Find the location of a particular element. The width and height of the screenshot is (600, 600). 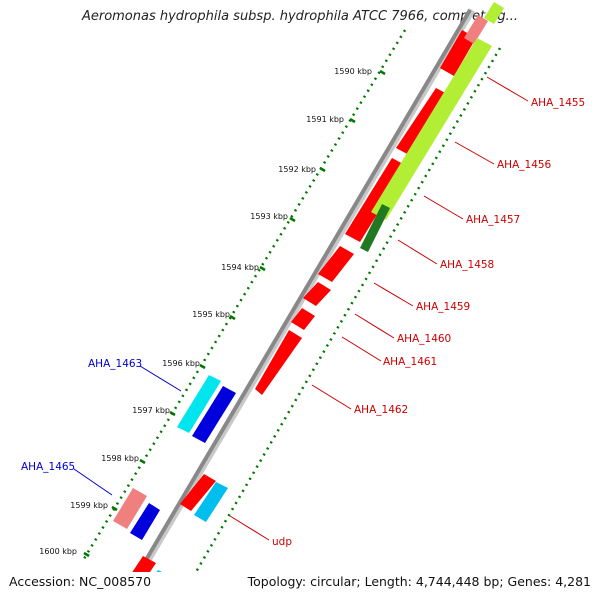

gene-label-aha-1458: AHA_1458 is located at coordinates (467, 265).